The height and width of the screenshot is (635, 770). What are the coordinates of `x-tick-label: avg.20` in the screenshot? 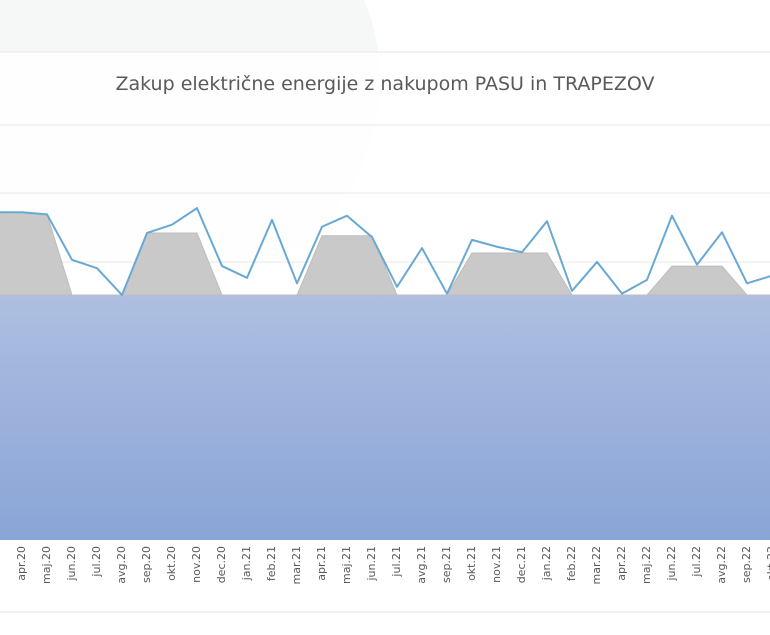 It's located at (121, 565).